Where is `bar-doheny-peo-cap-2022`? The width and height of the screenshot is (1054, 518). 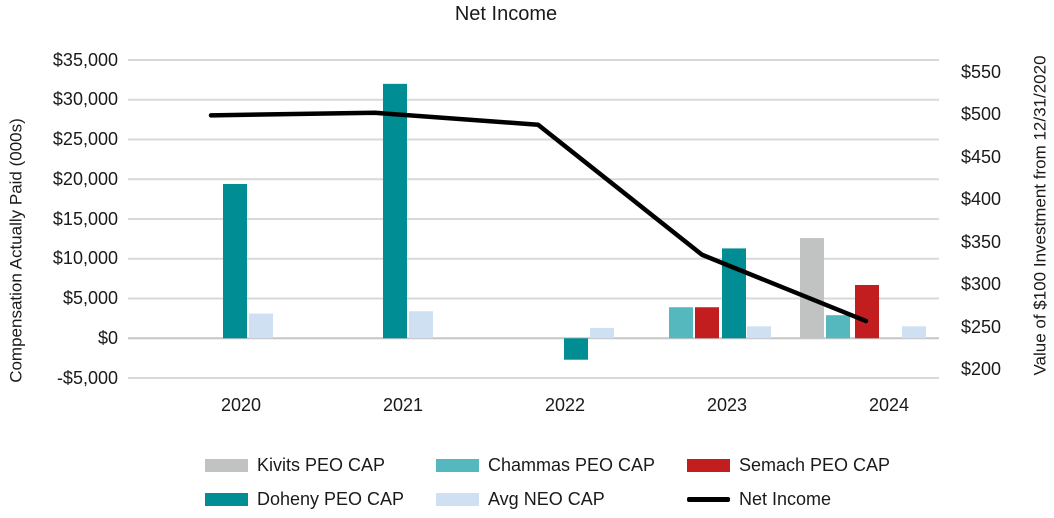 bar-doheny-peo-cap-2022 is located at coordinates (576, 349).